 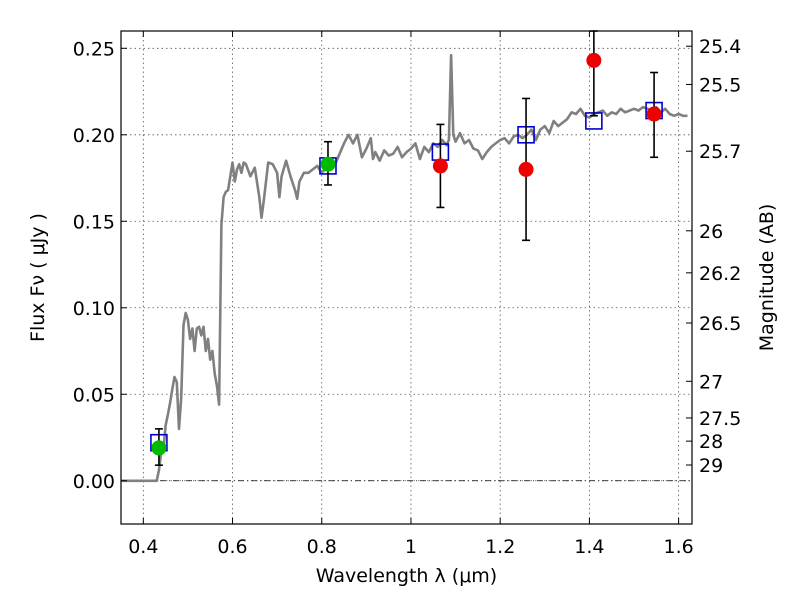 What do you see at coordinates (232, 547) in the screenshot?
I see `x-tick-label: 0.6` at bounding box center [232, 547].